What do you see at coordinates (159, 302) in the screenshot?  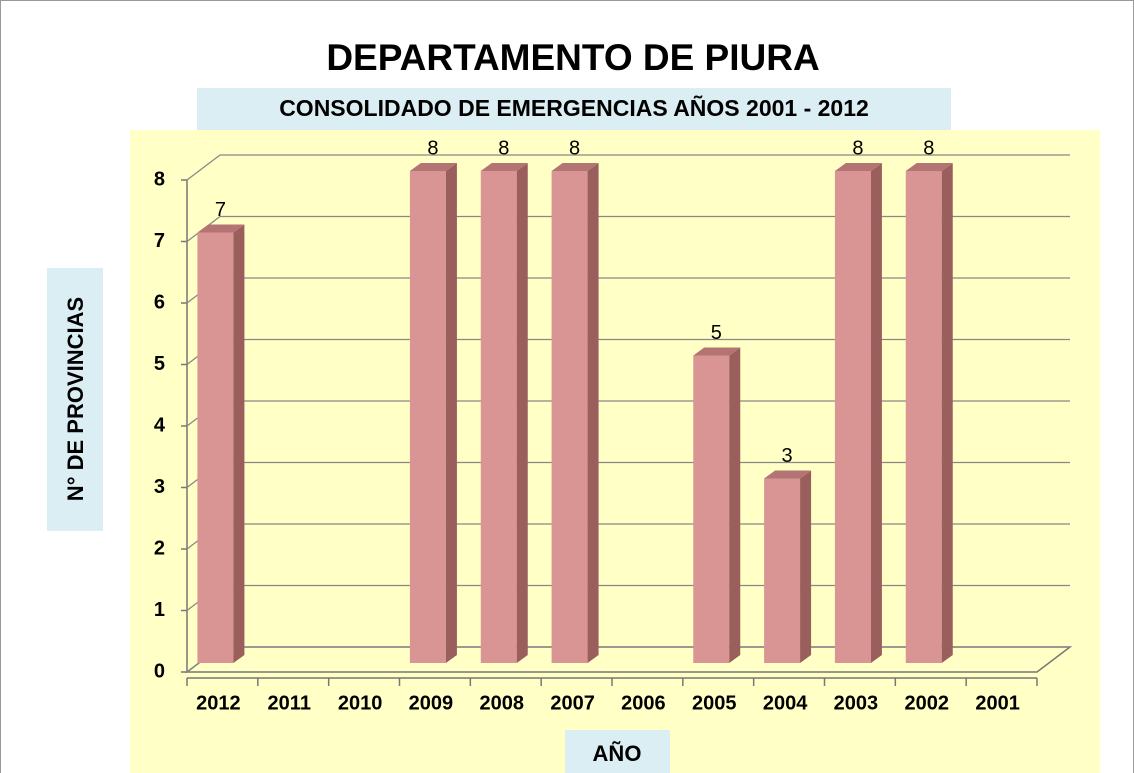 I see `y-tick-label: 6` at bounding box center [159, 302].